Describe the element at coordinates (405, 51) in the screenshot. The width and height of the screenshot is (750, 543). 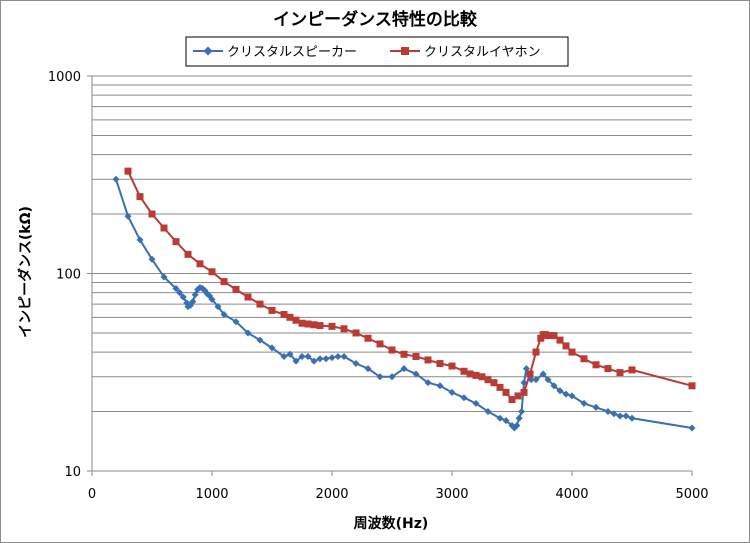
I see `legend-marker-earphone` at that location.